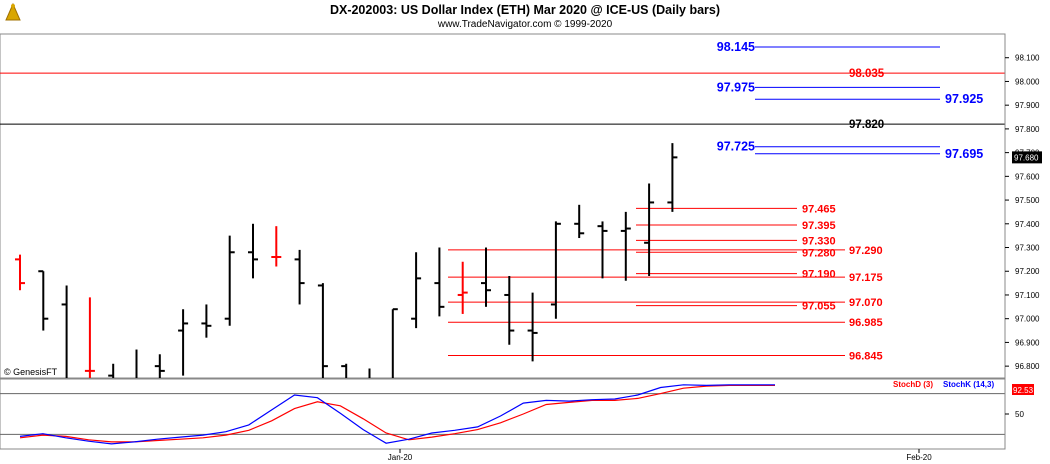 The image size is (1050, 464). What do you see at coordinates (1027, 58) in the screenshot?
I see `price-tick-label: 98.100` at bounding box center [1027, 58].